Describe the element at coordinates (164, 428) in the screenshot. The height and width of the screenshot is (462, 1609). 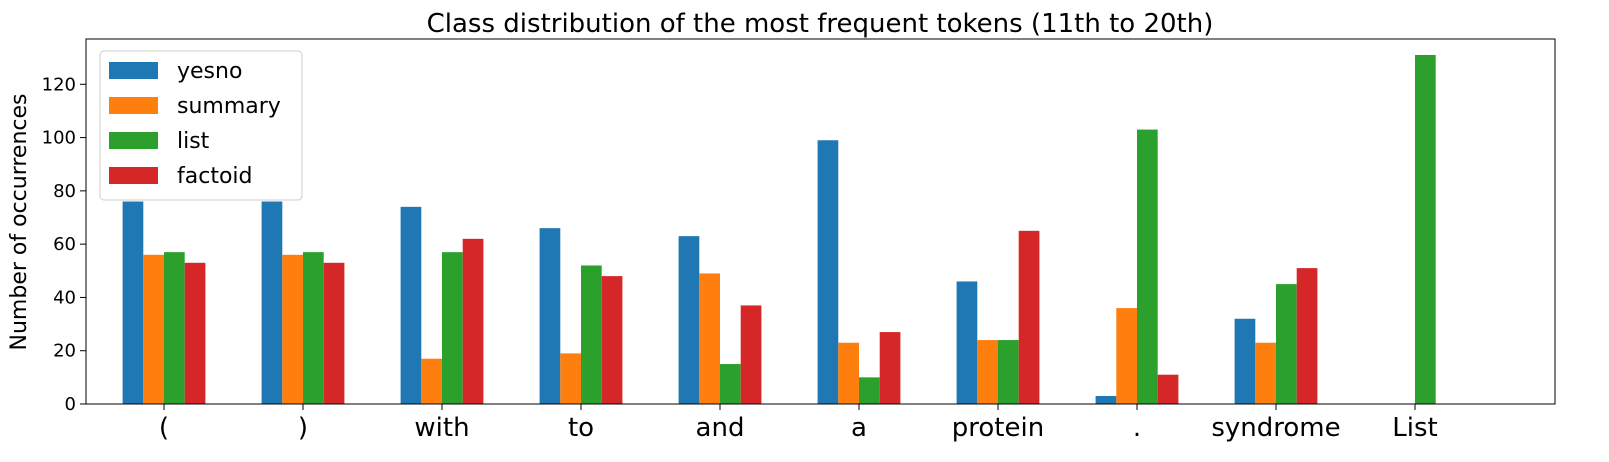
I see `x-tick-label: (` at that location.